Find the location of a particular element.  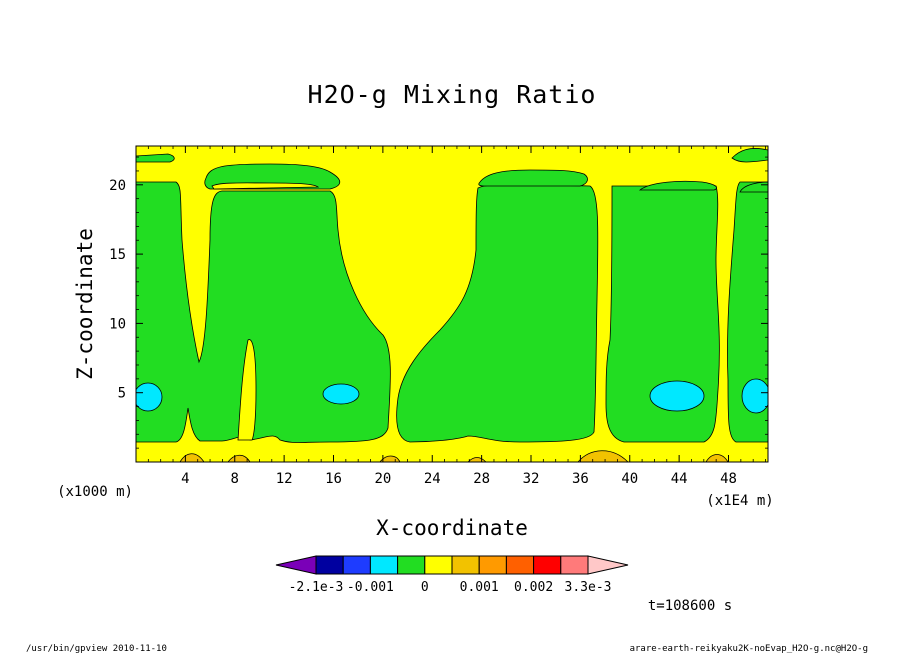

cyan-pocket-x50 is located at coordinates (754, 396).